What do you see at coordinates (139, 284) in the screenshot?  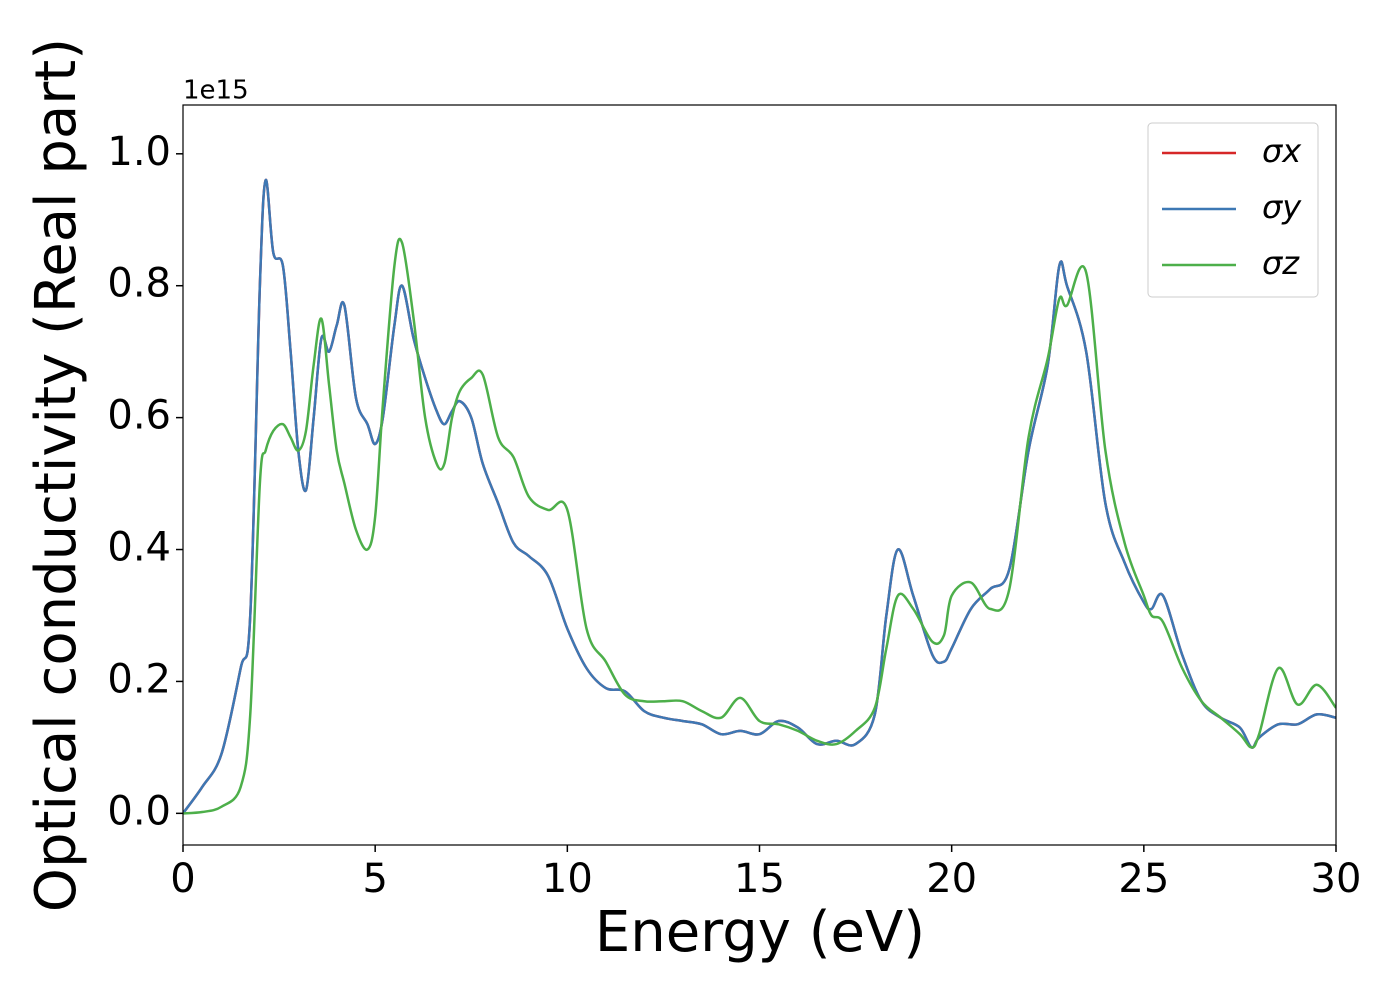 I see `y-tick-label: 0.8` at bounding box center [139, 284].